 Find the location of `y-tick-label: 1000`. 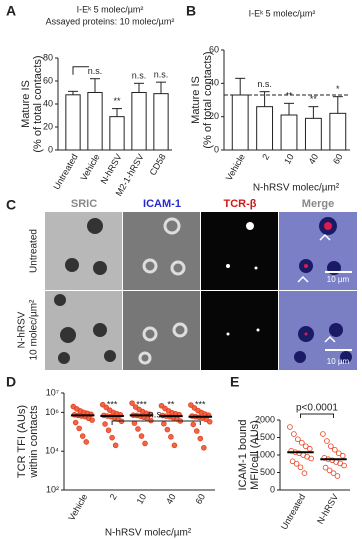

y-tick-label: 1000 is located at coordinates (265, 454).